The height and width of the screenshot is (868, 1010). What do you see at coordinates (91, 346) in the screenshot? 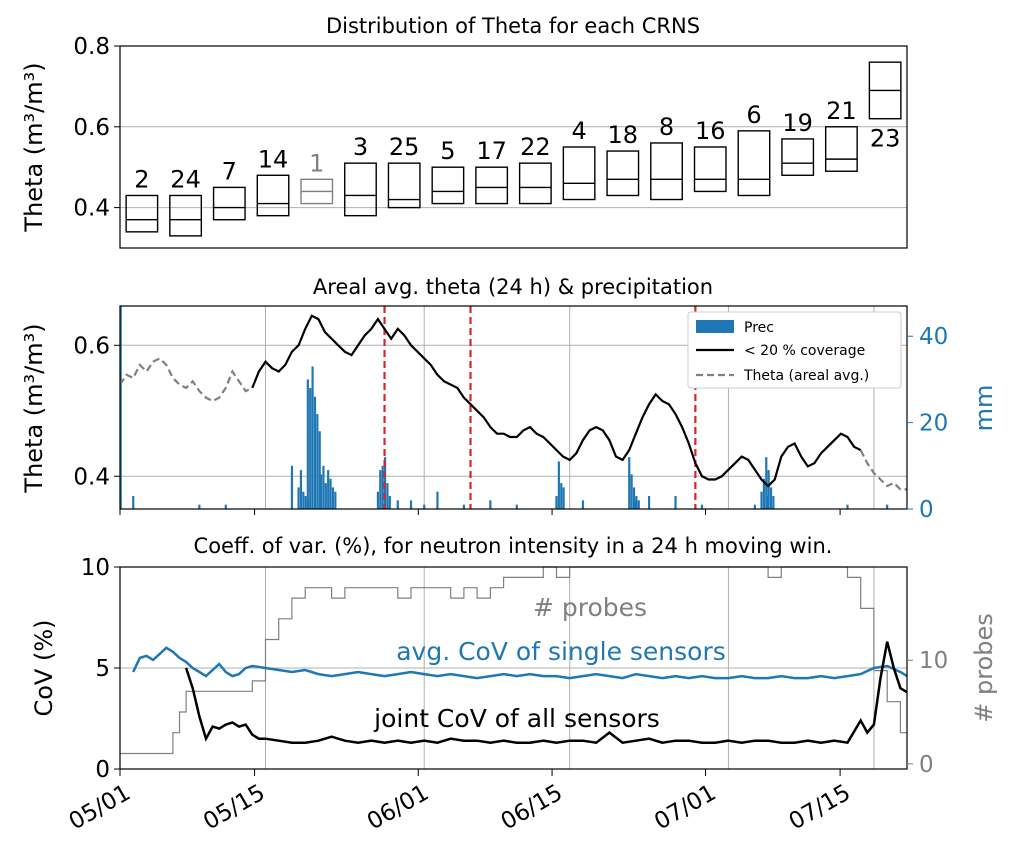
I see `panel2-ytick-label: 0.6` at bounding box center [91, 346].